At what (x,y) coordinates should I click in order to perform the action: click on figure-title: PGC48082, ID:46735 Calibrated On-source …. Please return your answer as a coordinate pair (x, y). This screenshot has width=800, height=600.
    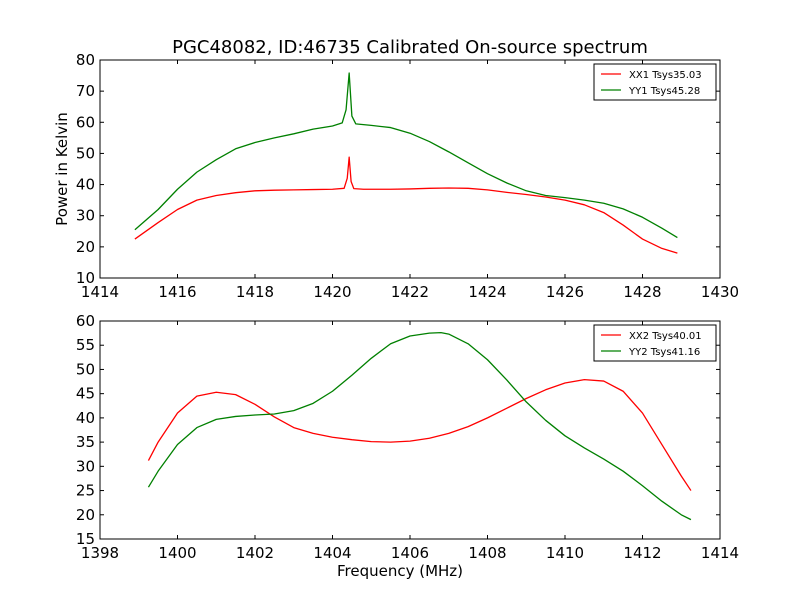
    Looking at the image, I should click on (410, 47).